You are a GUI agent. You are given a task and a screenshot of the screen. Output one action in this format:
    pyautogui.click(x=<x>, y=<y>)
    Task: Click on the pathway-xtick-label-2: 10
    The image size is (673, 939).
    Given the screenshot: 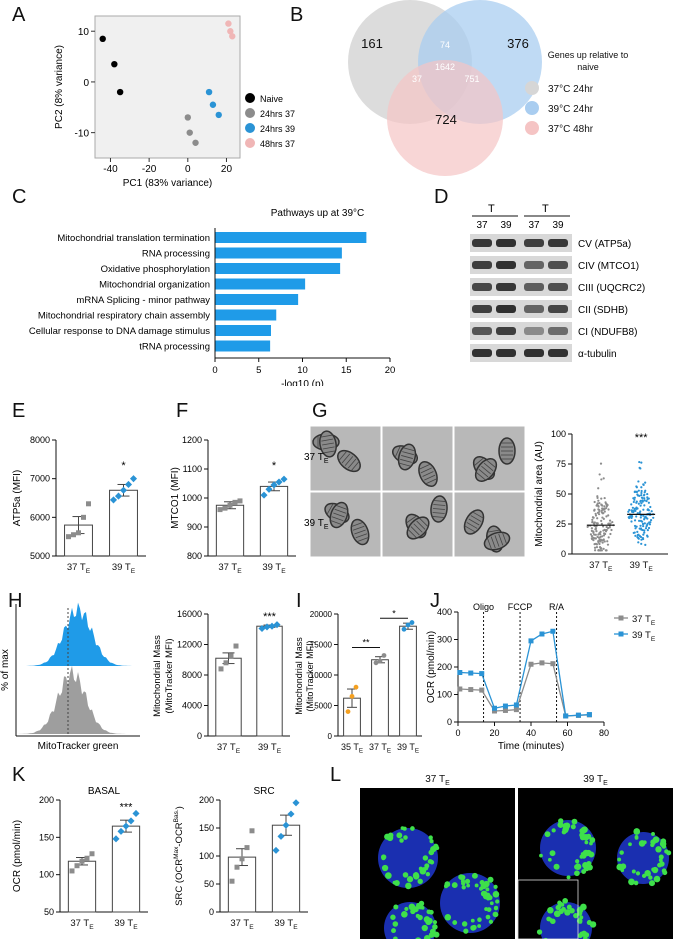 What is the action you would take?
    pyautogui.click(x=302, y=370)
    